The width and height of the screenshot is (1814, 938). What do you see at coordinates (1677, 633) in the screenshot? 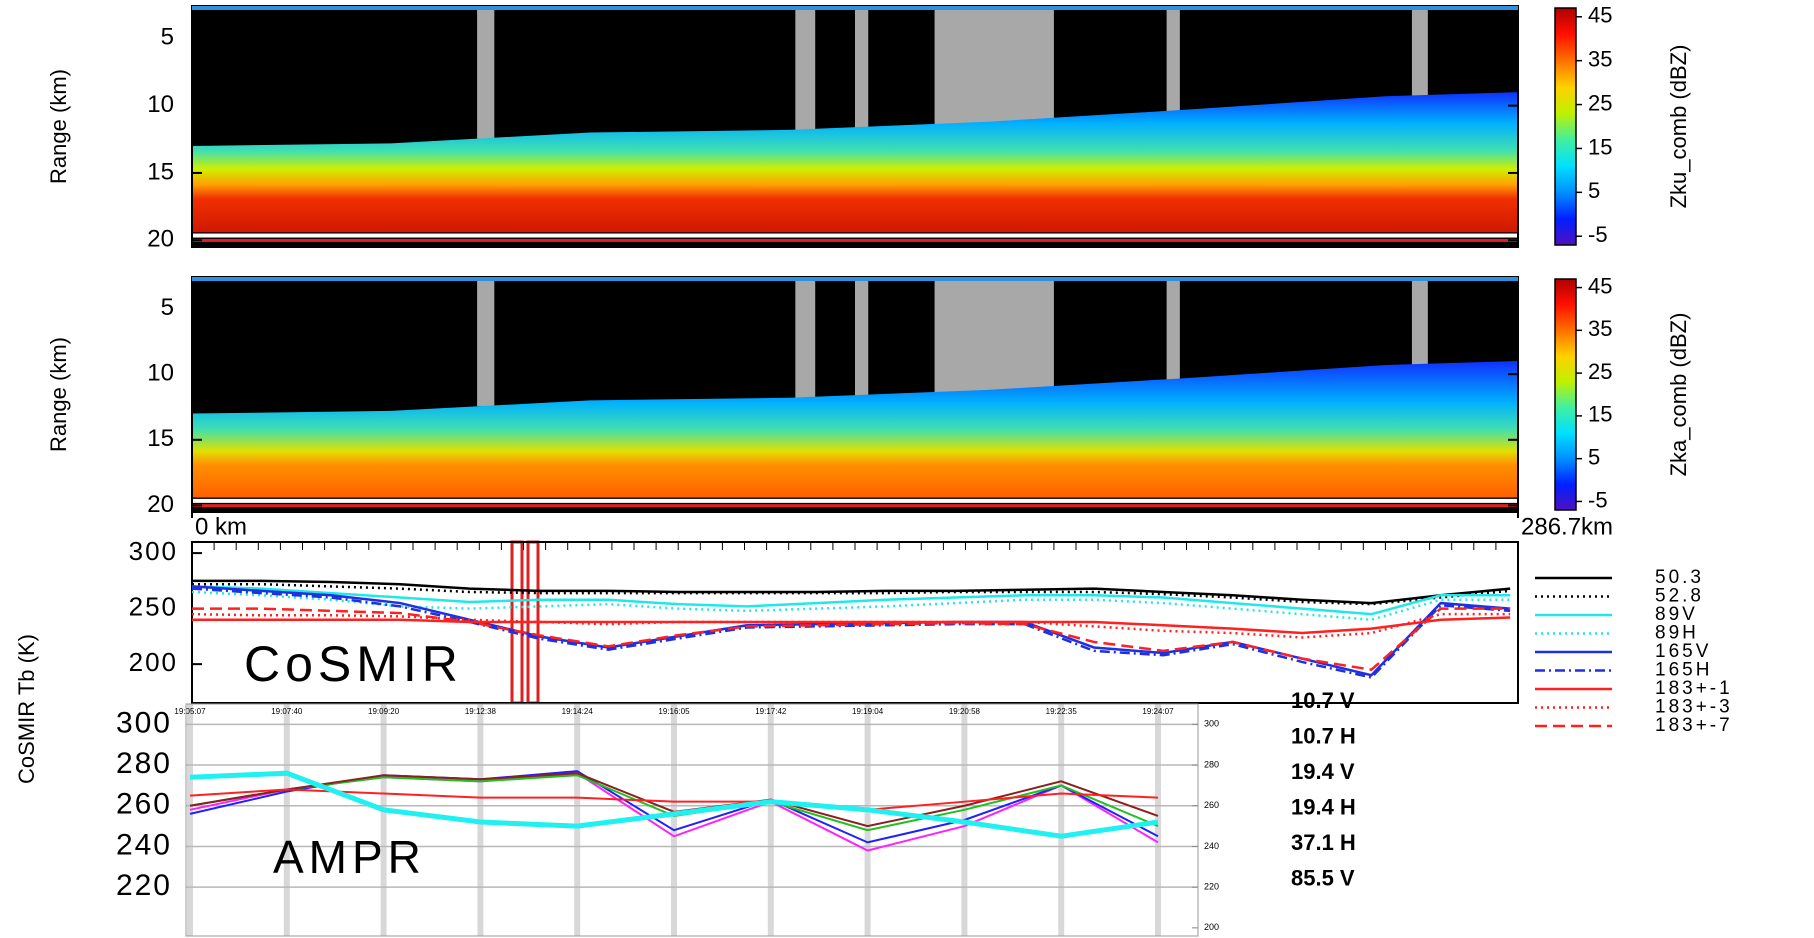
I see `legend-label: 89H` at bounding box center [1677, 633].